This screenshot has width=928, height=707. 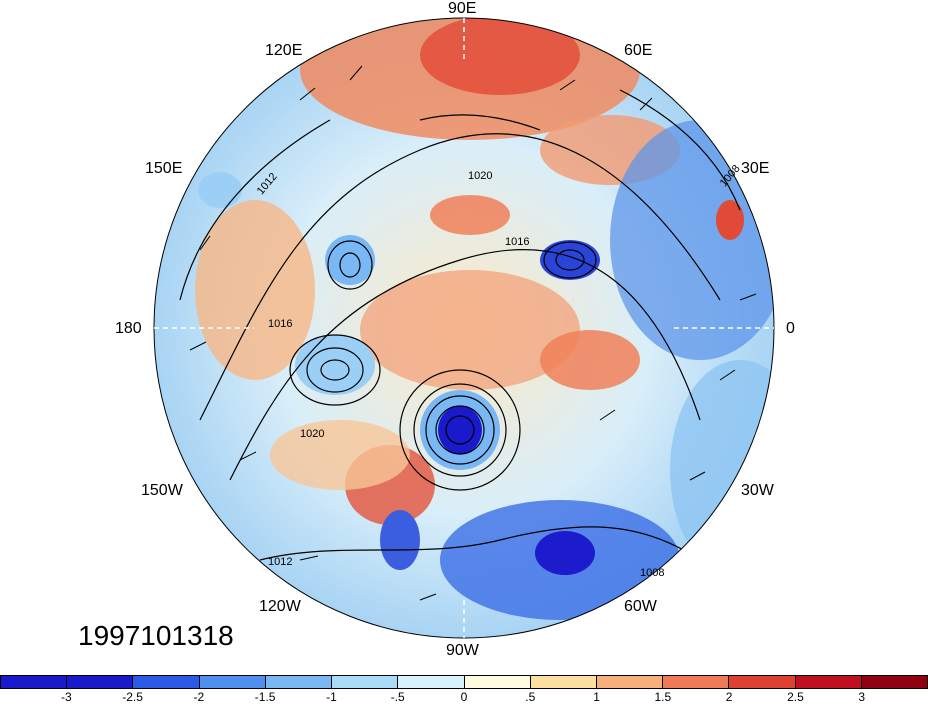 I want to click on colorbar-tick-label: 2.5, so click(x=795, y=697).